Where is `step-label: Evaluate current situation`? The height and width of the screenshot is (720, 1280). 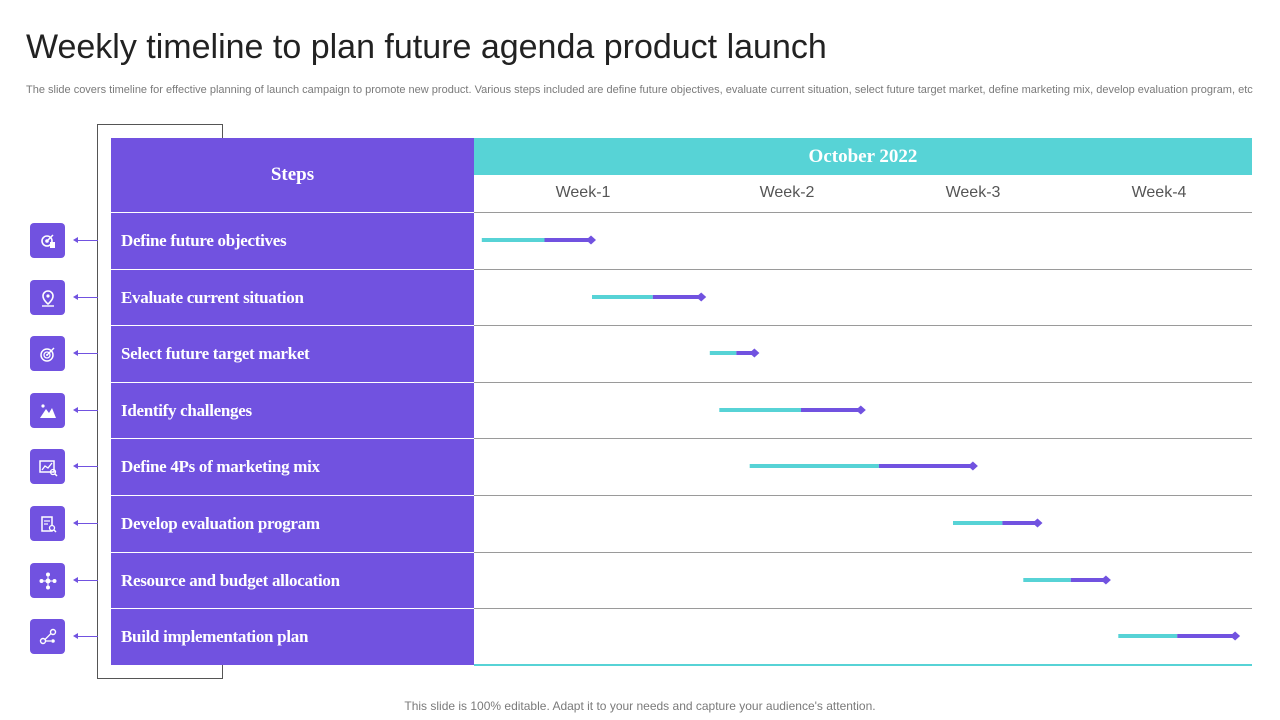 step-label: Evaluate current situation is located at coordinates (292, 297).